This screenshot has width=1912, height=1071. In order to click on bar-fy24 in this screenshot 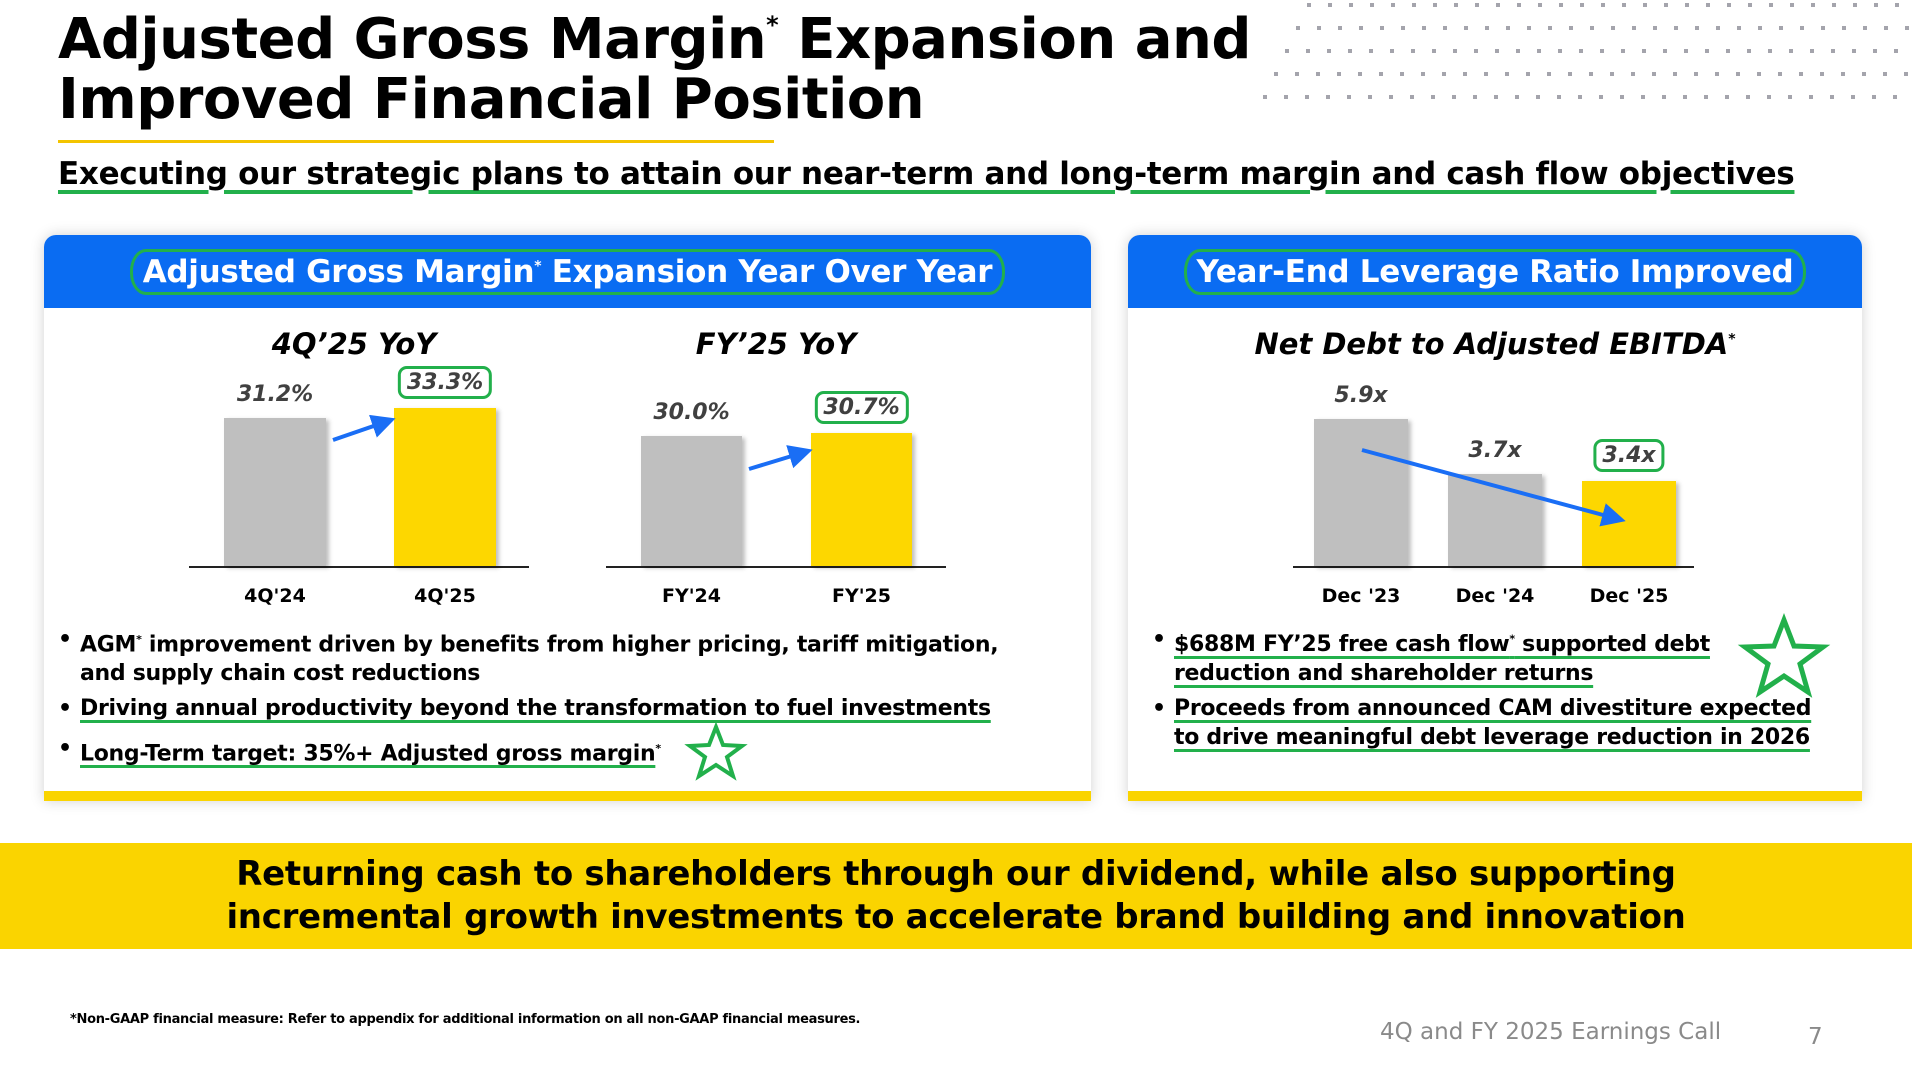, I will do `click(691, 501)`.